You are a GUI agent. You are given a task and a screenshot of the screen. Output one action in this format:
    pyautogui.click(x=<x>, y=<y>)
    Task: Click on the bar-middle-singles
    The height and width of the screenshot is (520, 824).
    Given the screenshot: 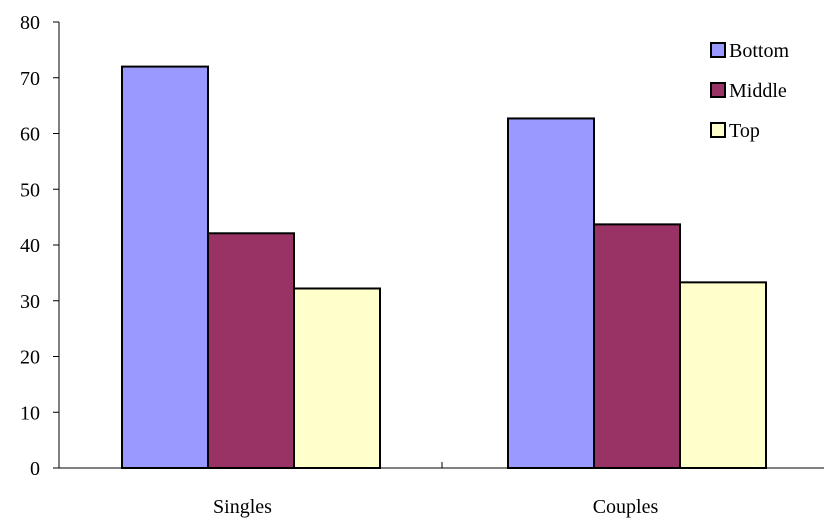 What is the action you would take?
    pyautogui.click(x=251, y=350)
    